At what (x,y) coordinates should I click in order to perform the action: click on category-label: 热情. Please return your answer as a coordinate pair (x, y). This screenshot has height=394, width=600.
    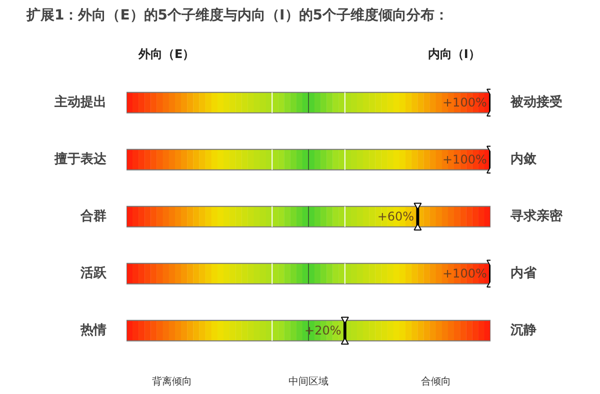
    Looking at the image, I should click on (93, 330).